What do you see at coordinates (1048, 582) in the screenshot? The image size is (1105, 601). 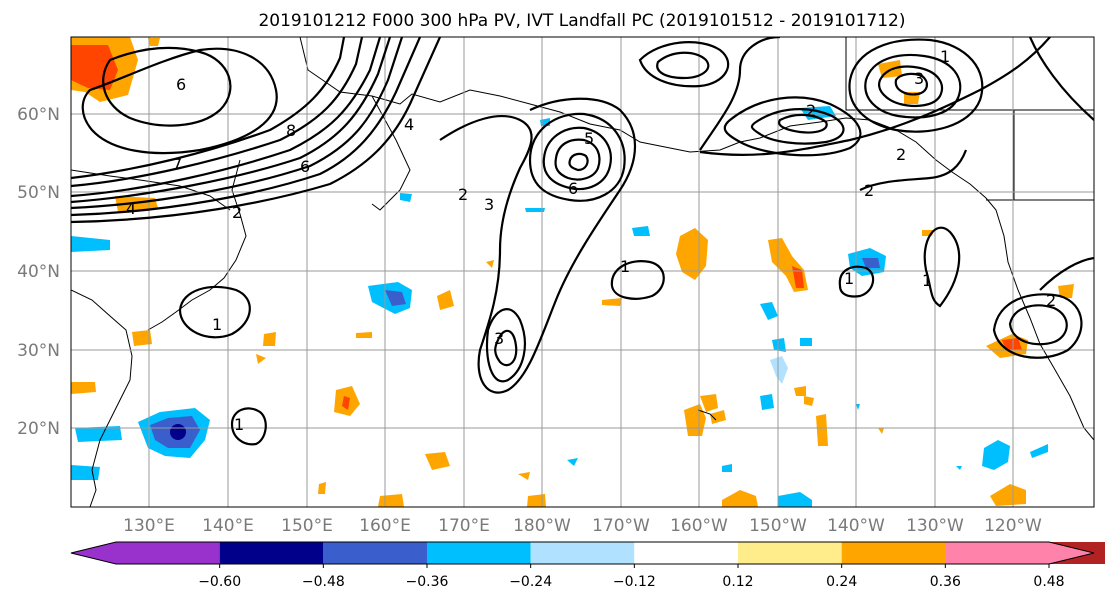 I see `colorbar-tick-label: 0.48` at bounding box center [1048, 582].